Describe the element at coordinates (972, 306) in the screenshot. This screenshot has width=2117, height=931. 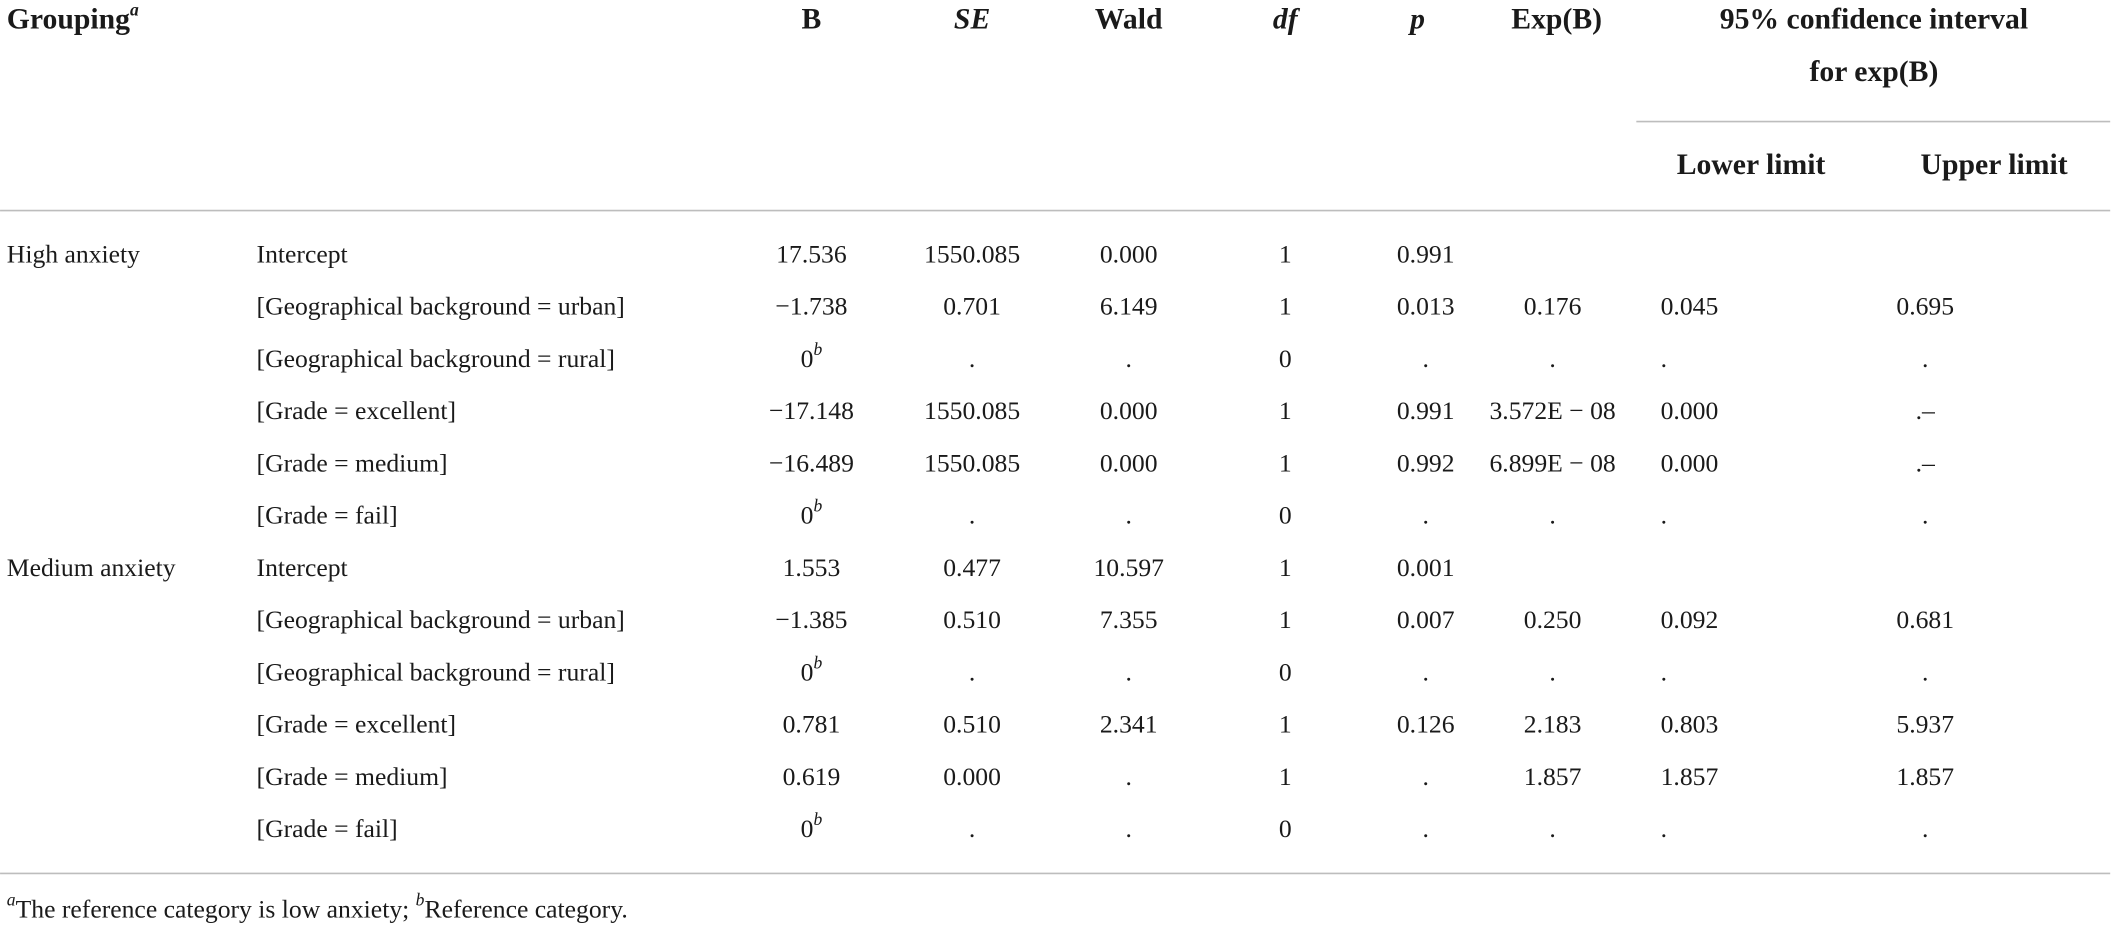
I see `cell: 0.701` at that location.